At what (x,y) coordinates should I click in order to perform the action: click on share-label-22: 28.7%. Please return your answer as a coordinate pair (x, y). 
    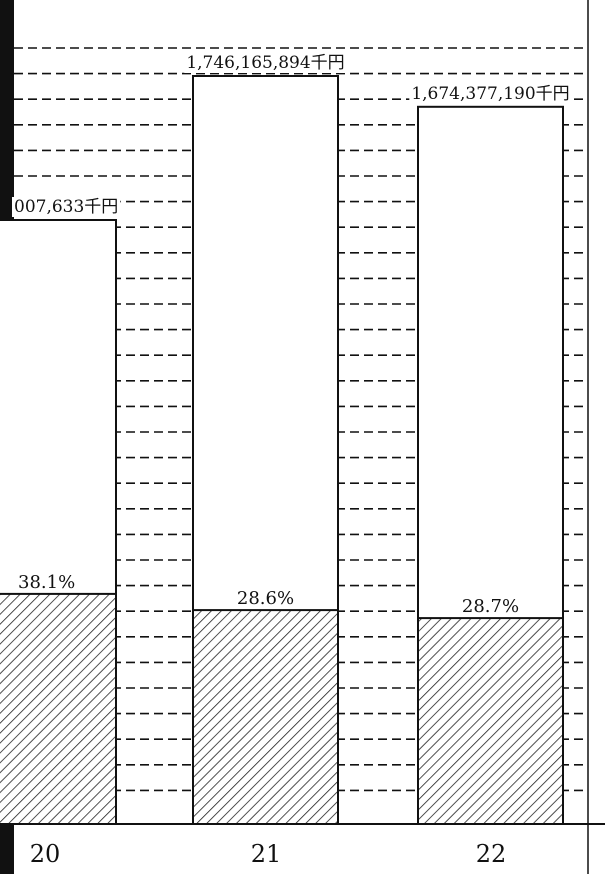
    Looking at the image, I should click on (490, 606).